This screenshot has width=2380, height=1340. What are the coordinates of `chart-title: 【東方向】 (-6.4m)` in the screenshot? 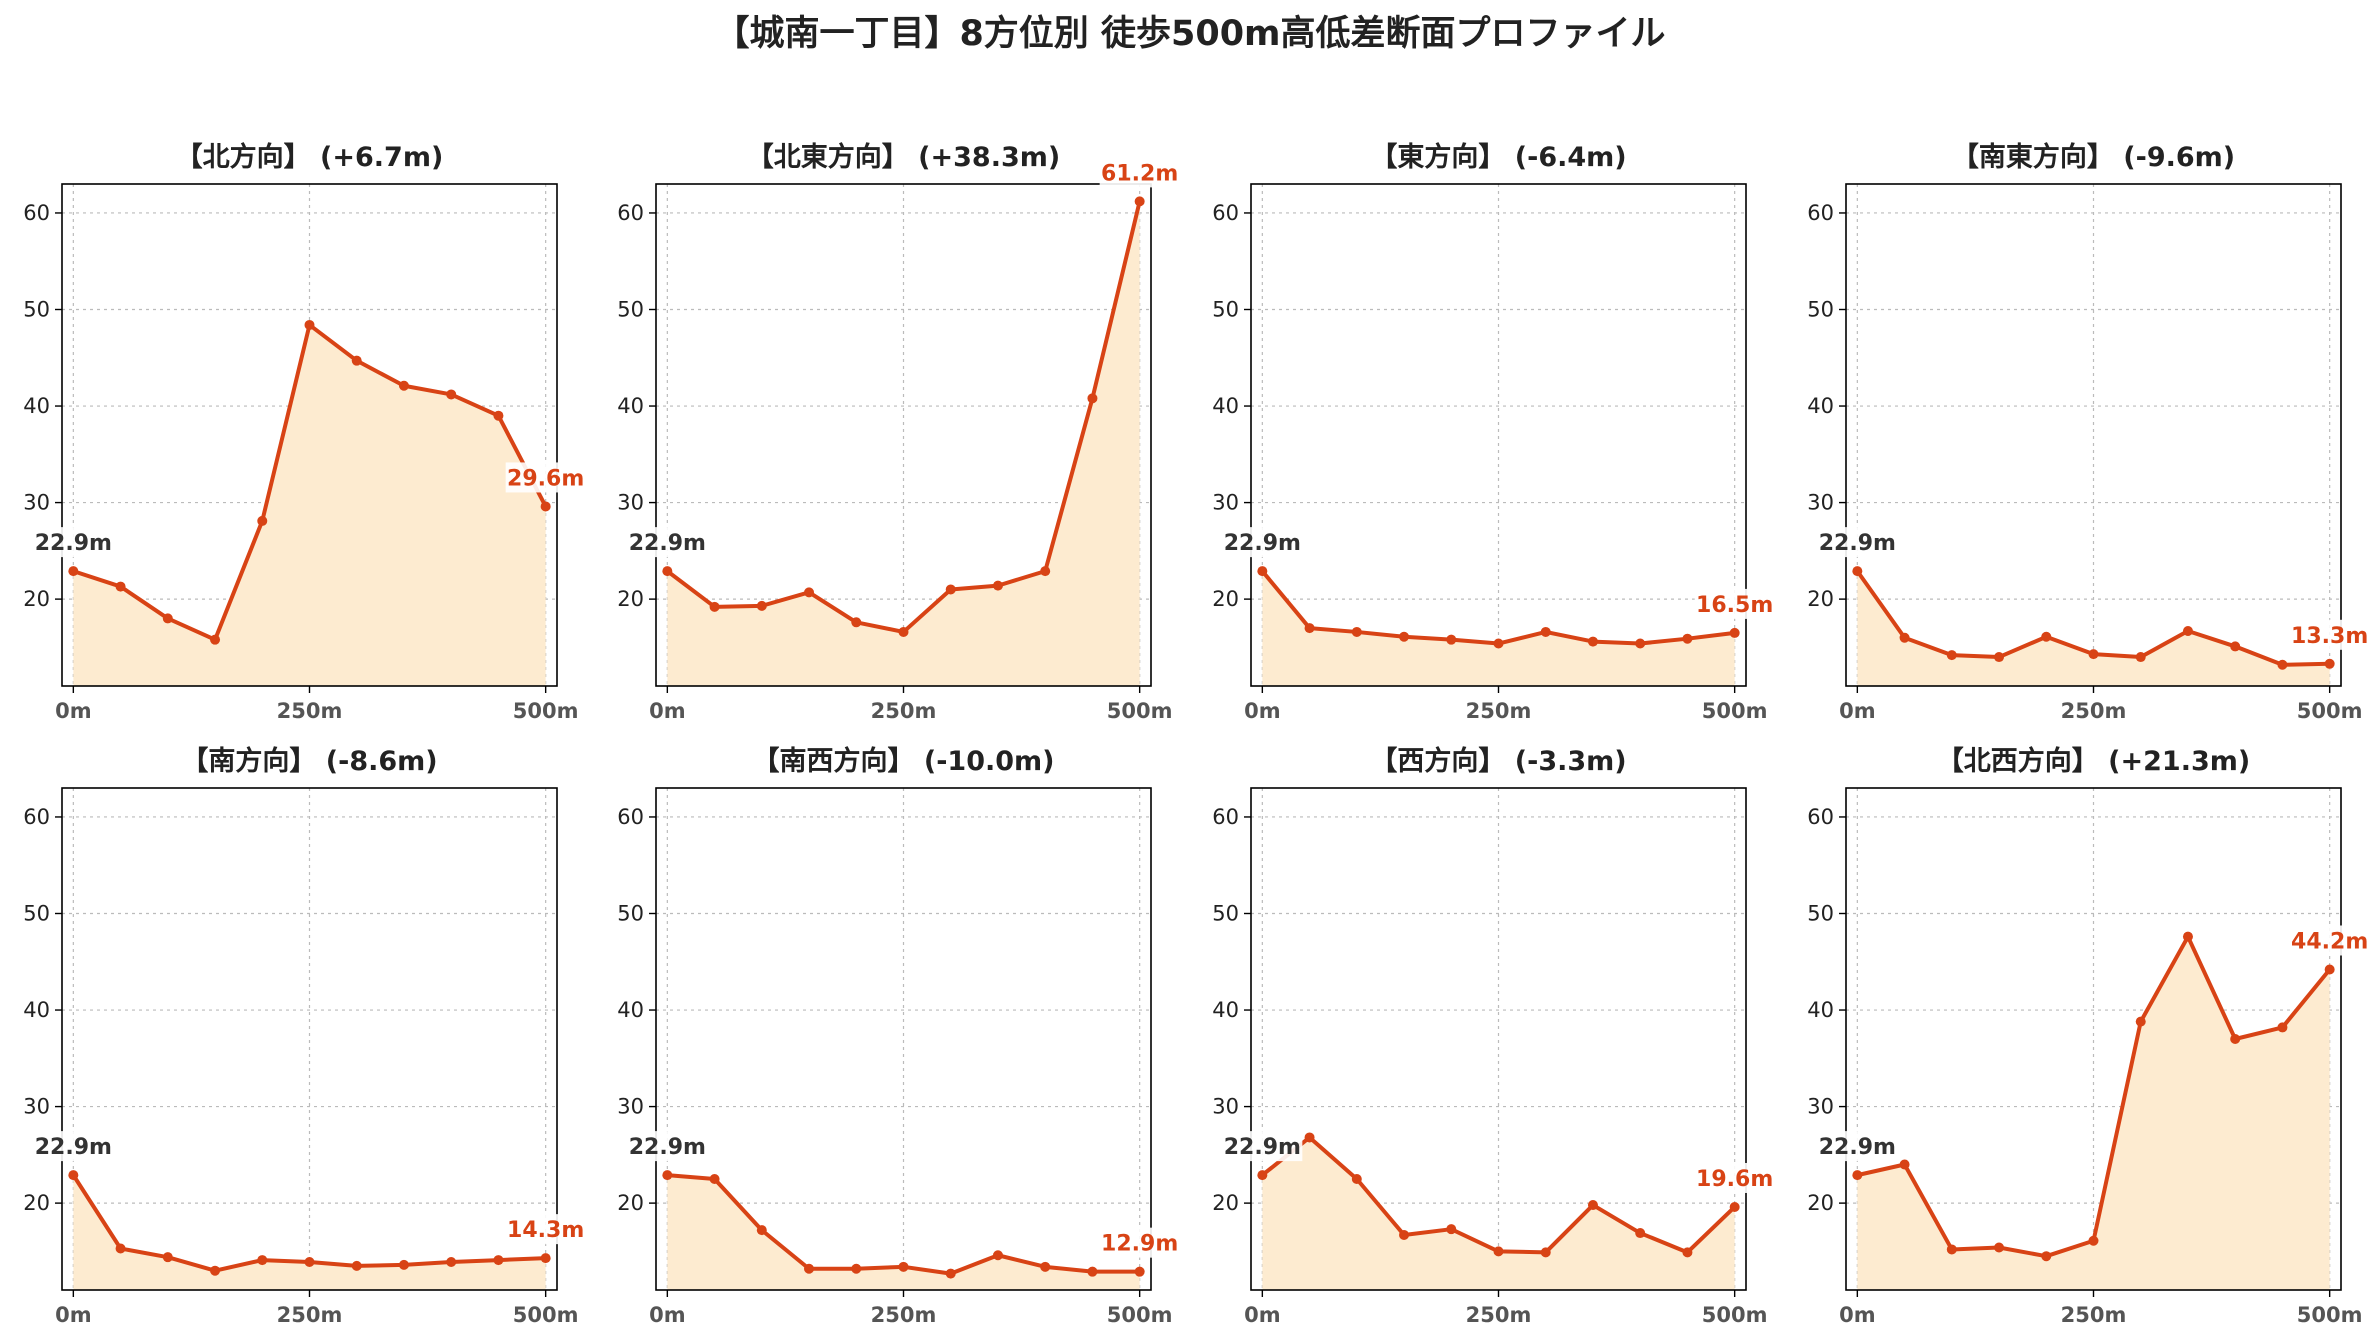 It's located at (1498, 157).